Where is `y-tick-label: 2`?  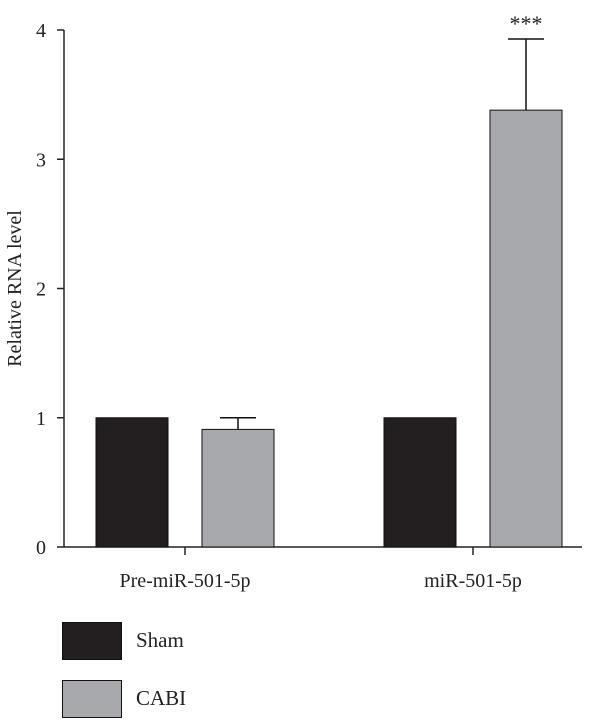 y-tick-label: 2 is located at coordinates (41, 290).